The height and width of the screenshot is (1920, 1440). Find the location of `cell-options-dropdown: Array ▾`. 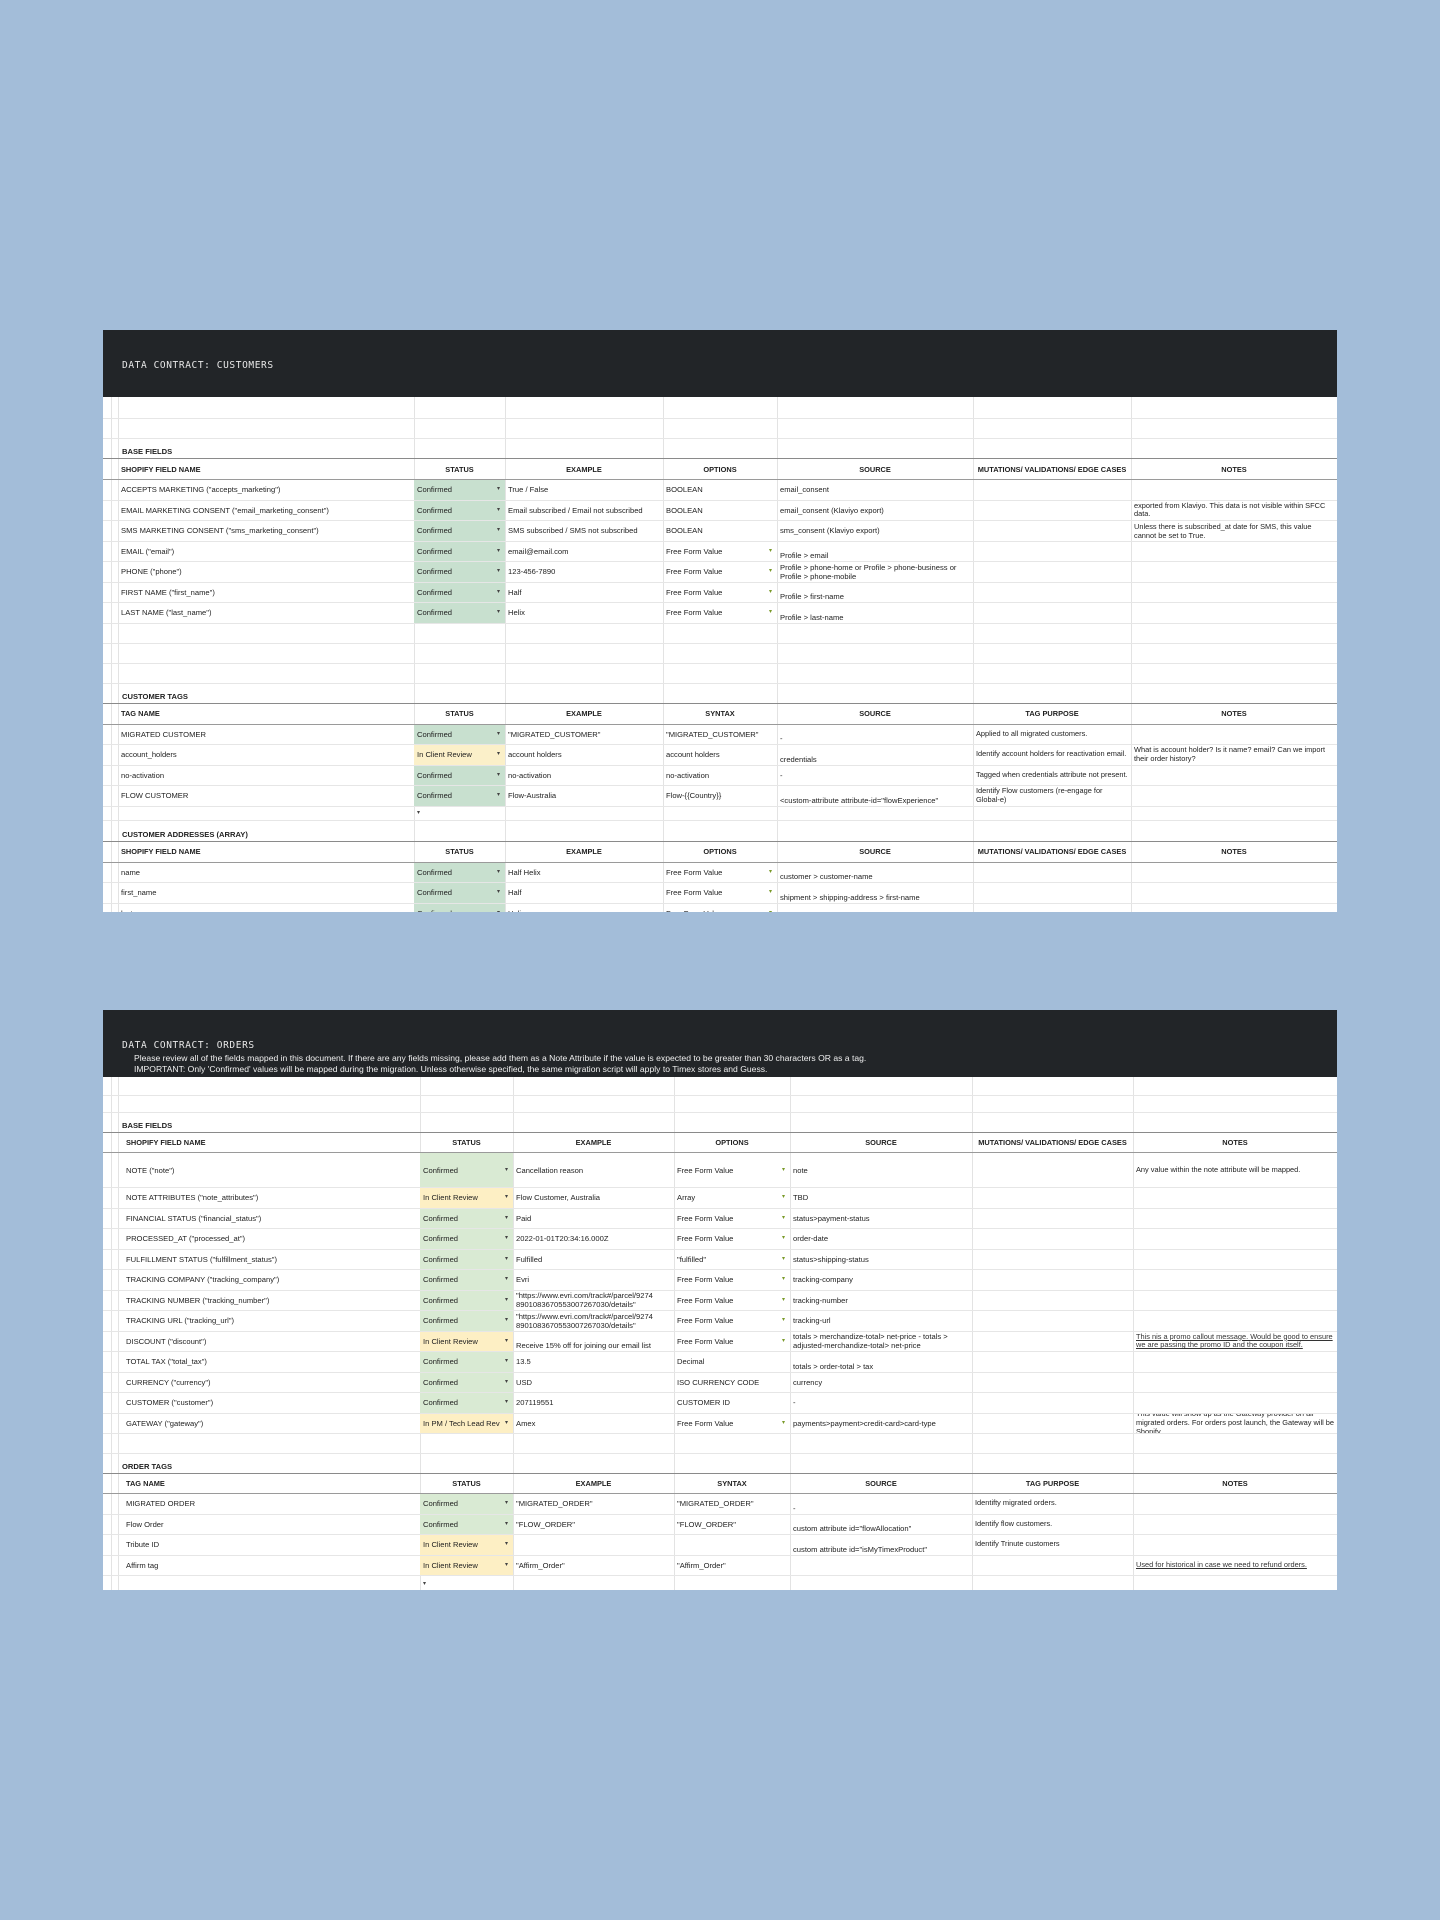

cell-options-dropdown: Array ▾ is located at coordinates (732, 1198).